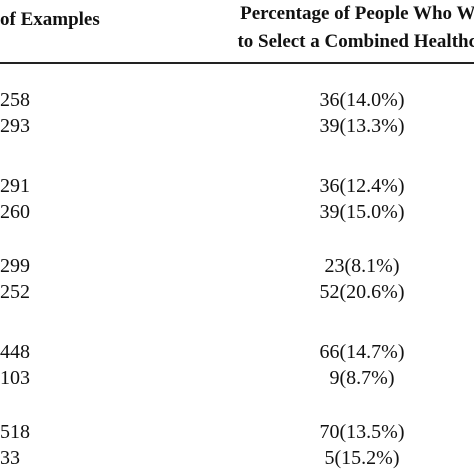 The width and height of the screenshot is (474, 474). What do you see at coordinates (355, 41) in the screenshot?
I see `header-right: to Select a Combined Healthca` at bounding box center [355, 41].